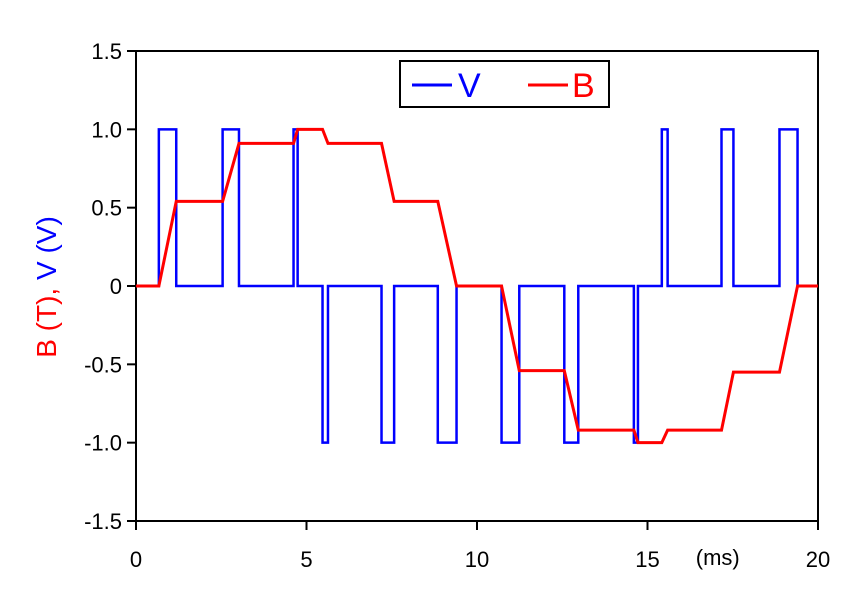 The image size is (860, 611). What do you see at coordinates (46, 248) in the screenshot?
I see `y-axis-label-part: V (V)` at bounding box center [46, 248].